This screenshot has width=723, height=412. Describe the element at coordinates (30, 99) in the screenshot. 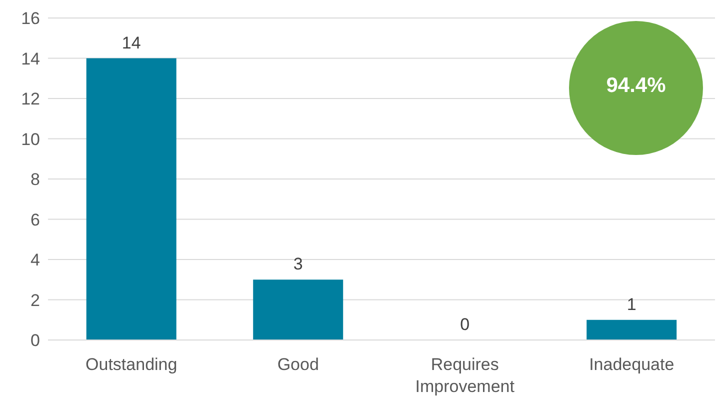

I see `y-tick-label: 12` at that location.